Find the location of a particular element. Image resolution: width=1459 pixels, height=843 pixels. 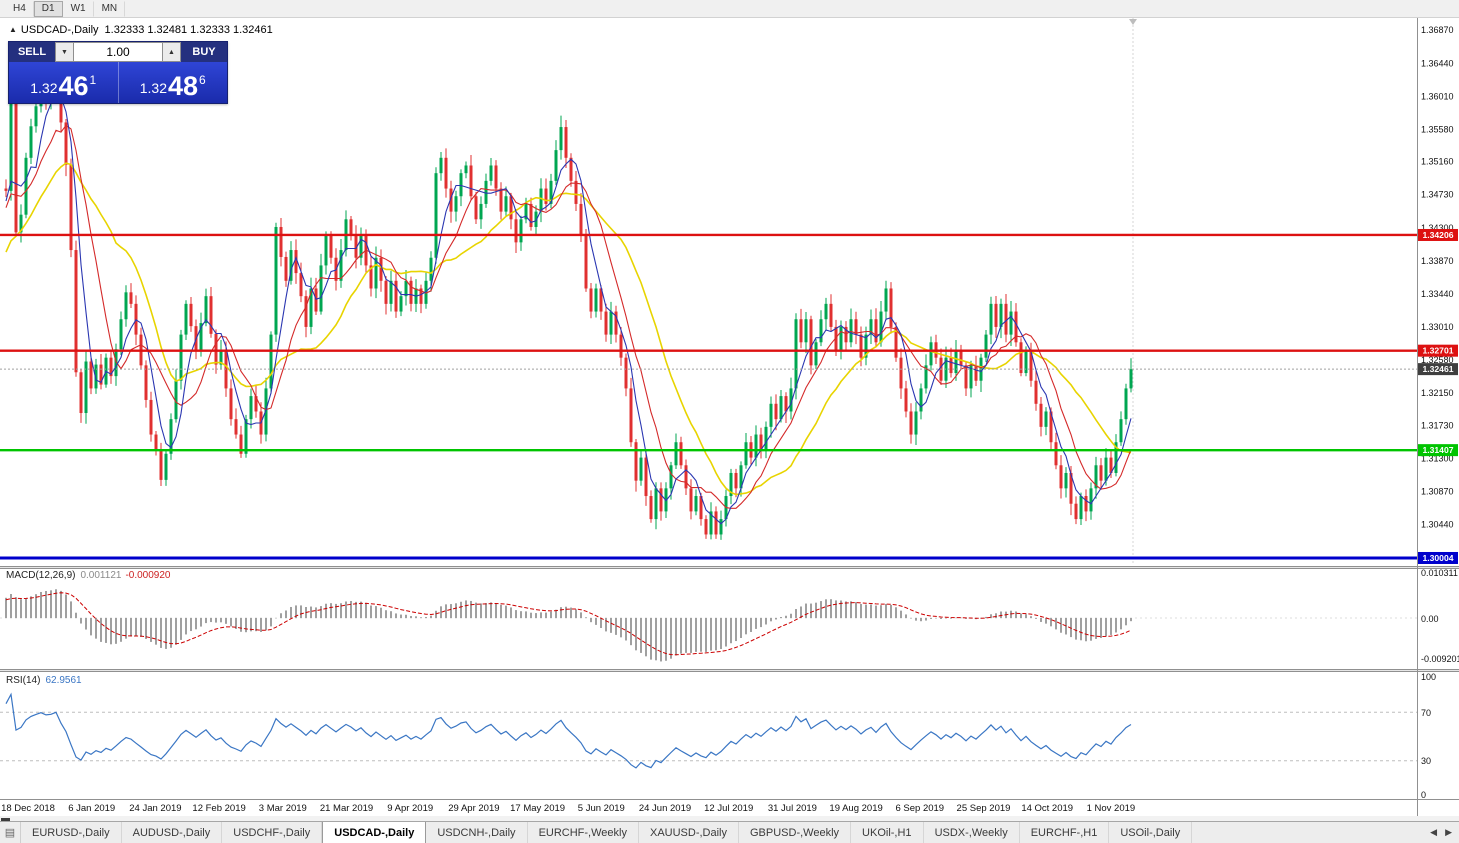

macd-name: MACD(12,26,9) is located at coordinates (41, 575).